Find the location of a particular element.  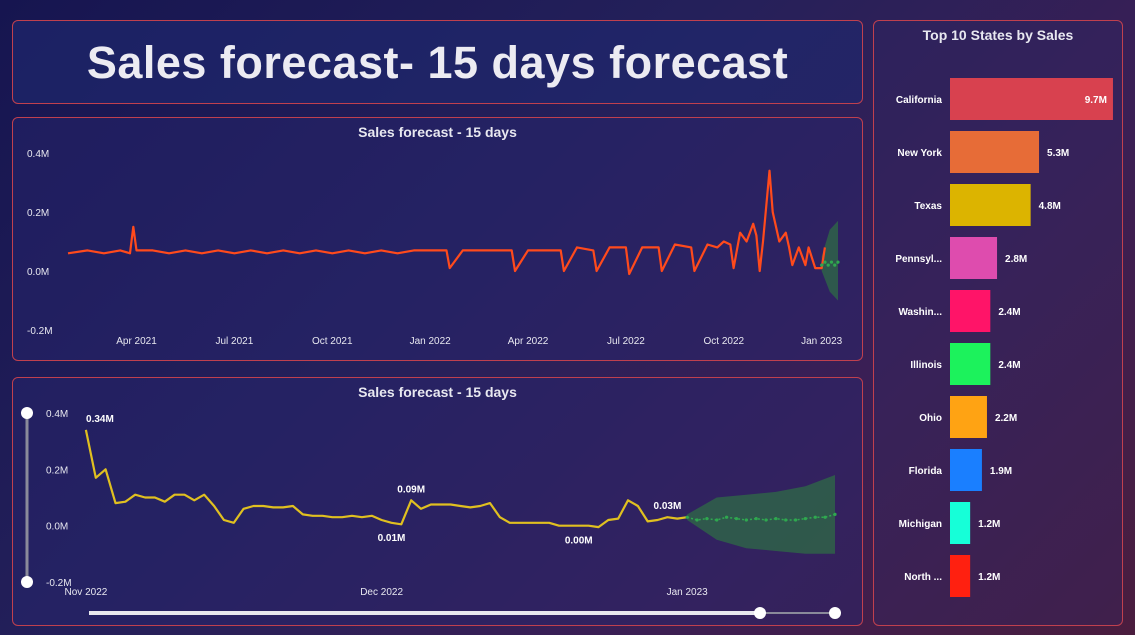

x-tick-label: Jul 2021 is located at coordinates (234, 341).